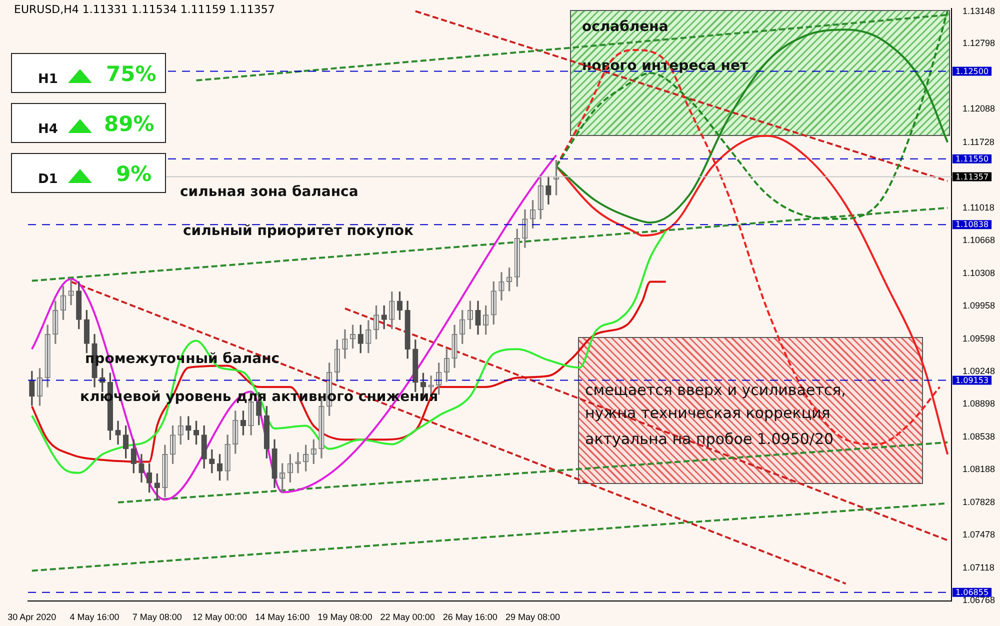 This screenshot has height=626, width=1000. Describe the element at coordinates (979, 599) in the screenshot. I see `y-tick-label: 1.06768` at that location.